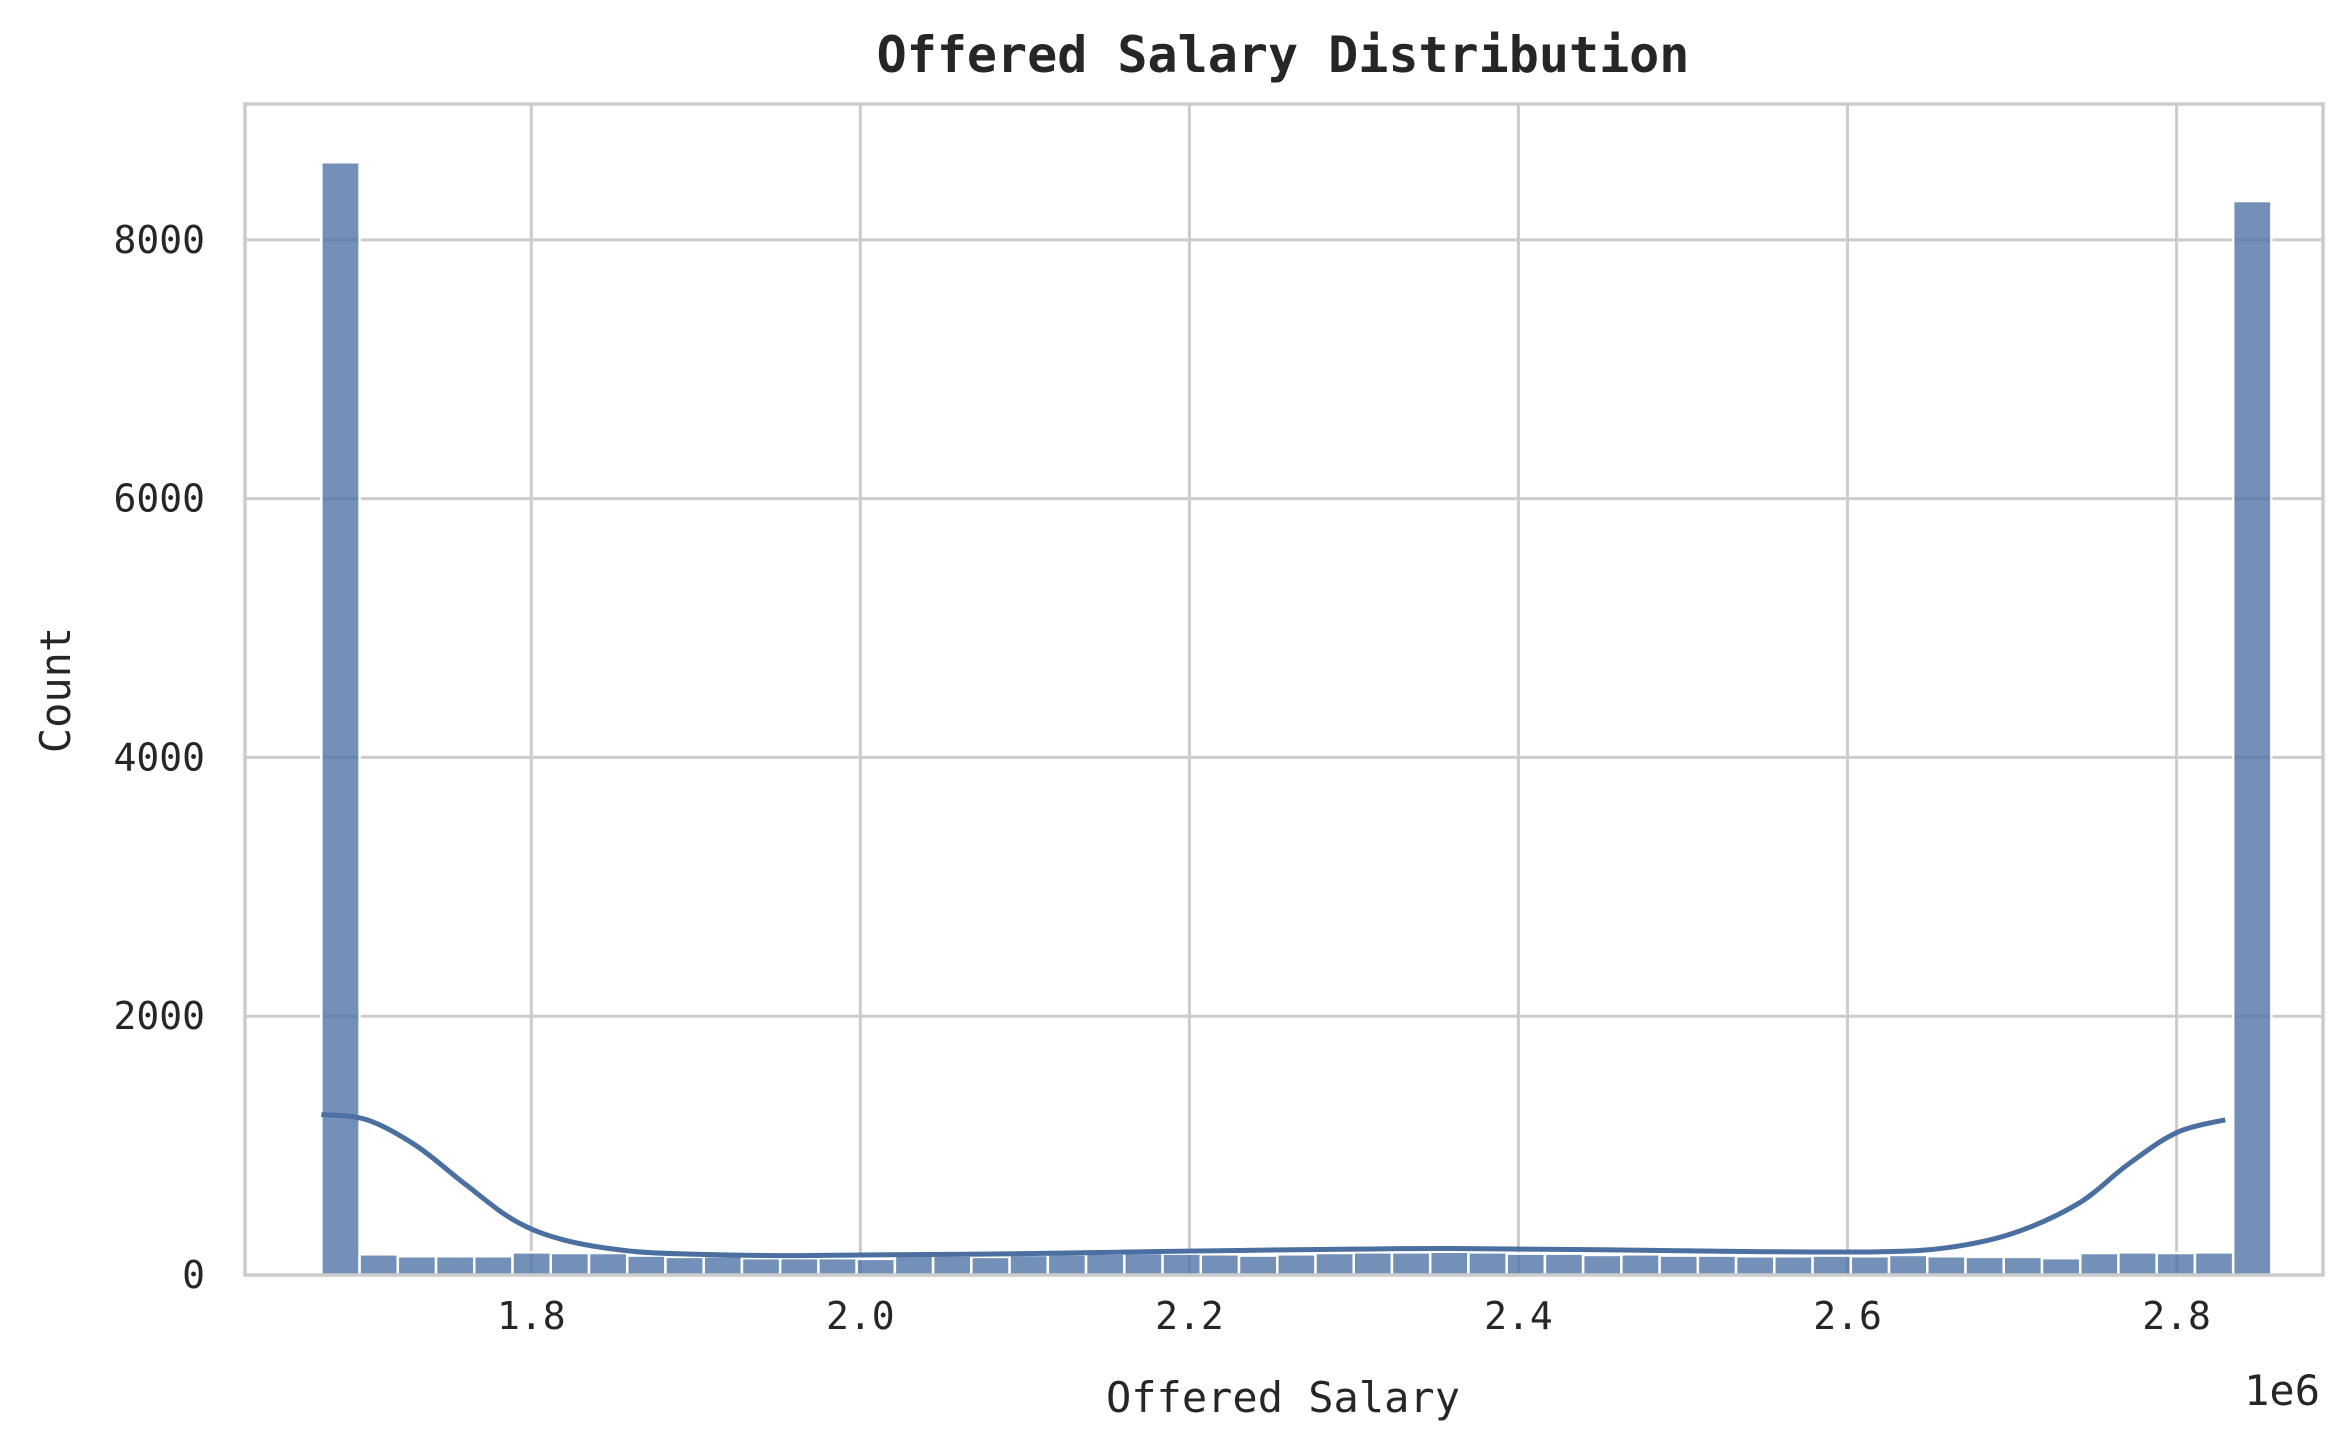  Describe the element at coordinates (2176, 1316) in the screenshot. I see `x-tick-label: 2.8` at that location.